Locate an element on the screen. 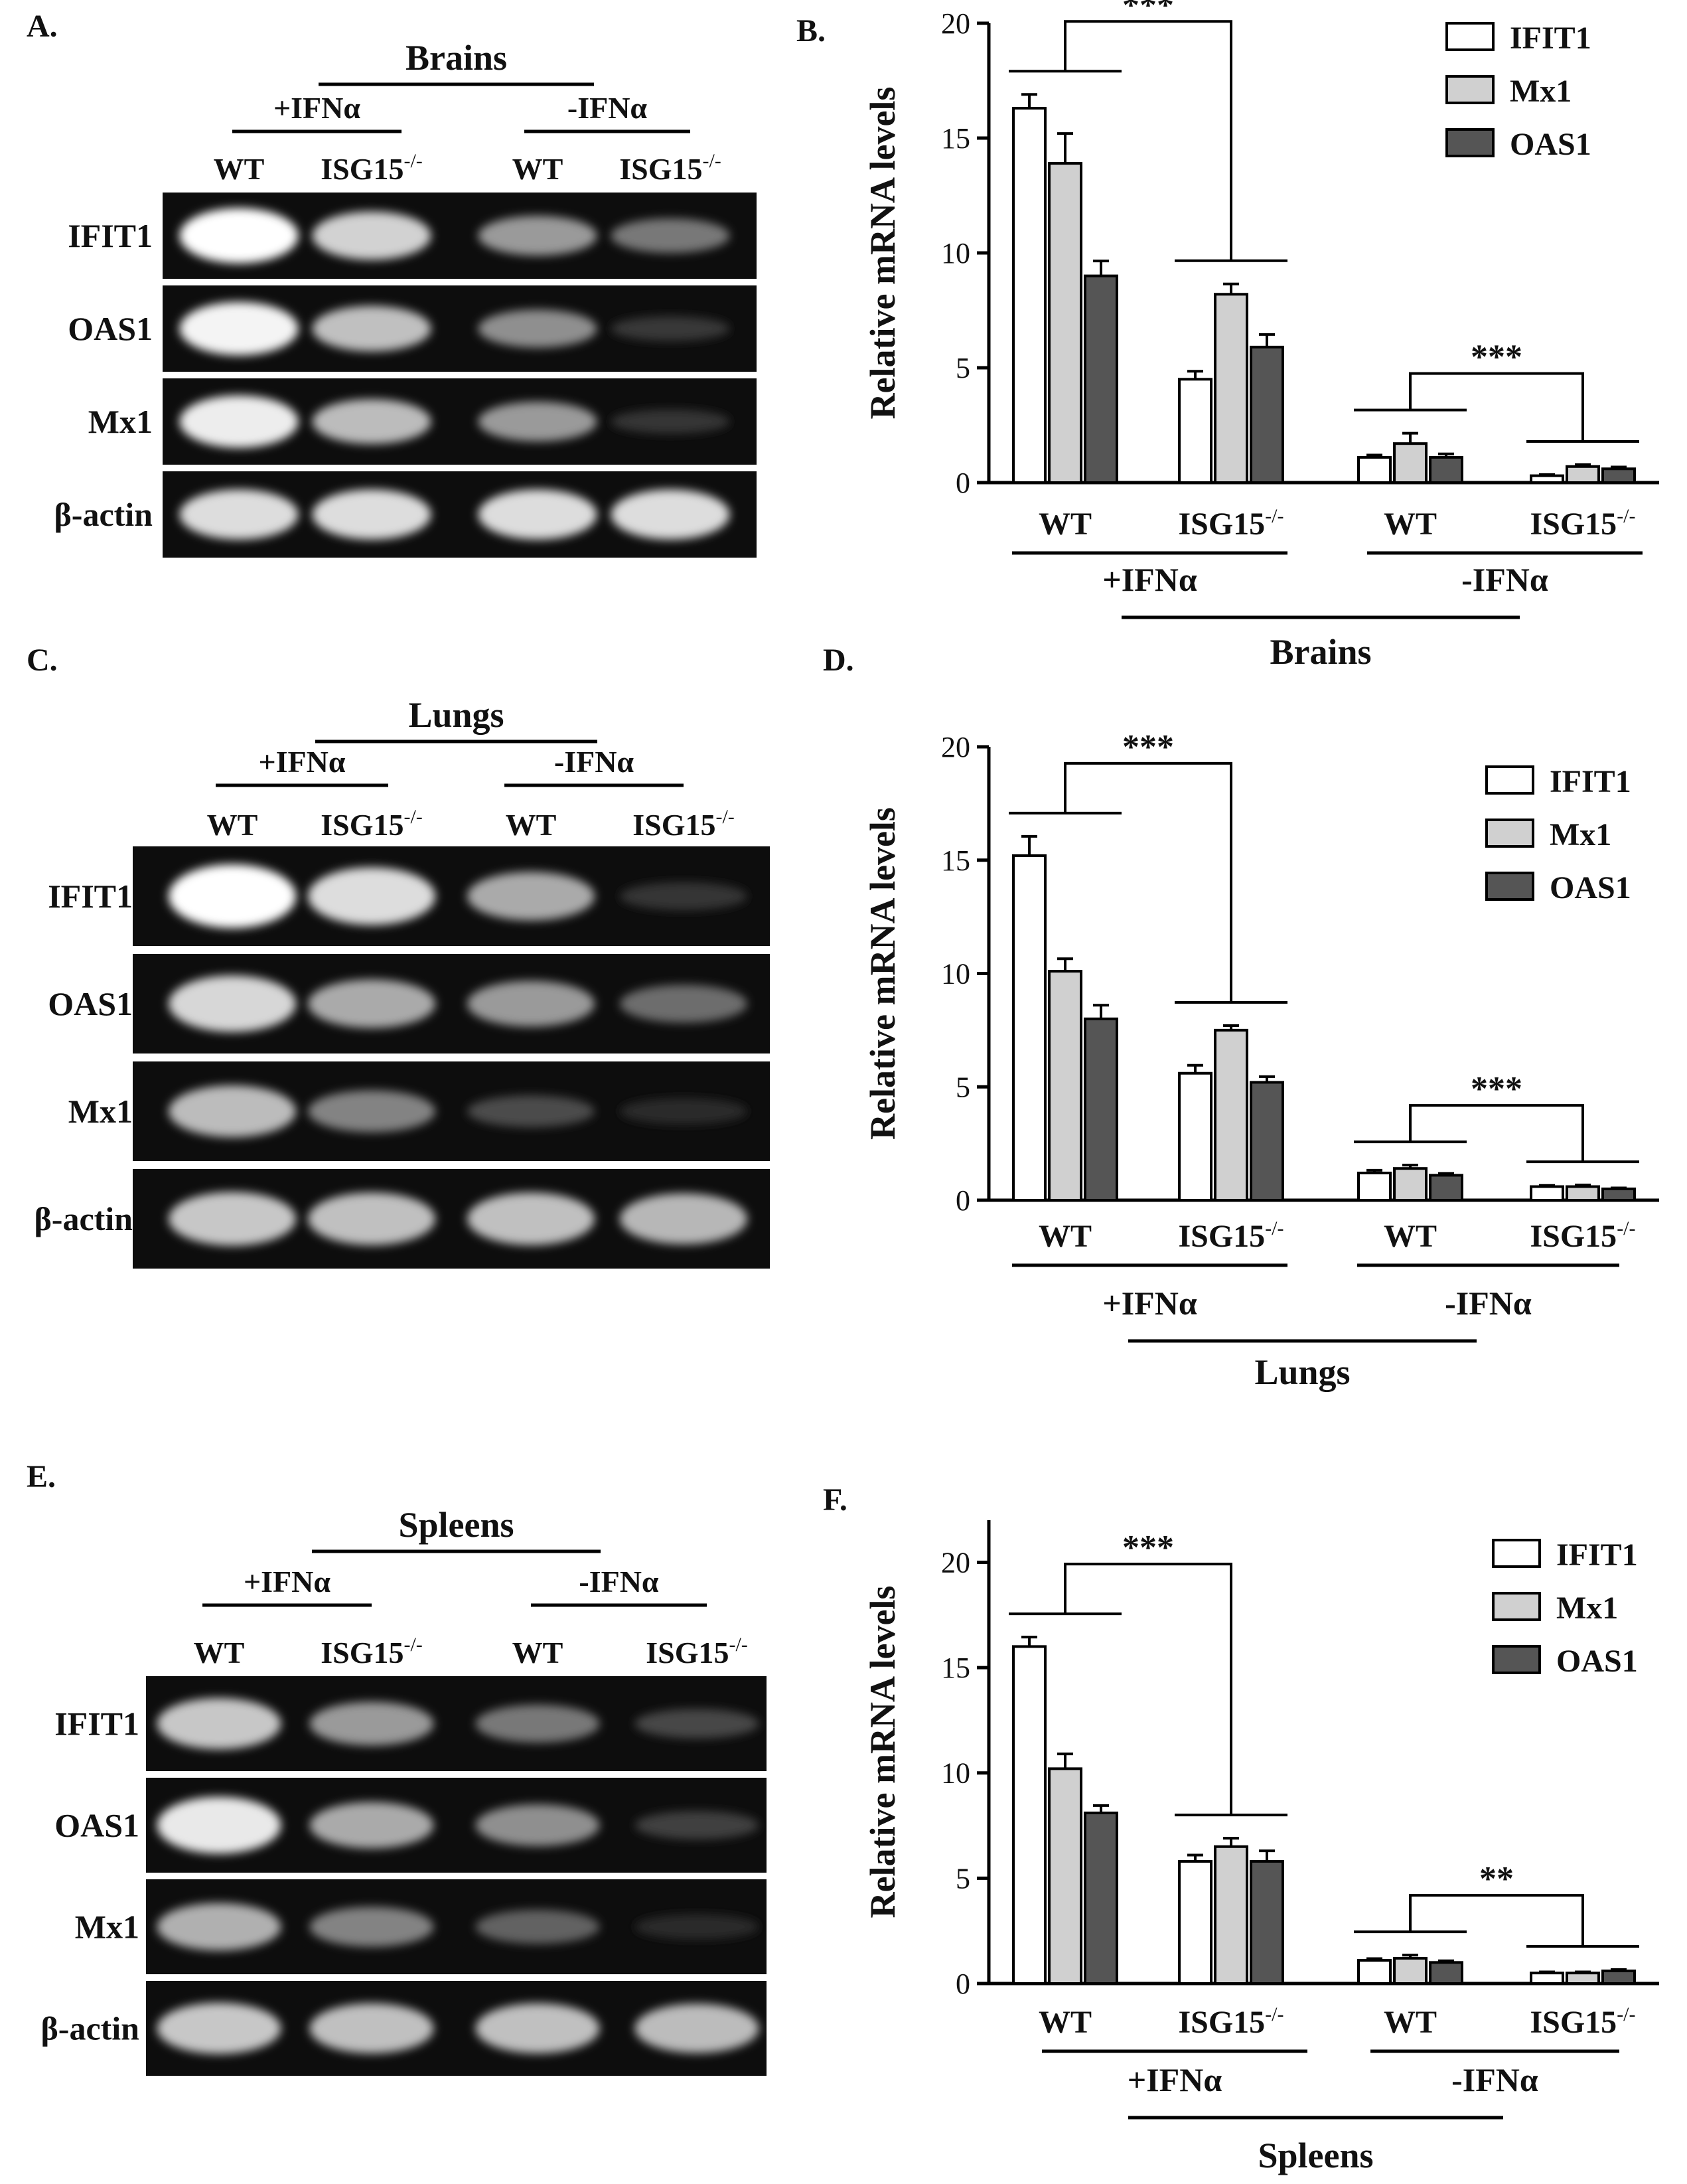 The height and width of the screenshot is (2184, 1687). gel-gene-label: OAS1 is located at coordinates (90, 1003).